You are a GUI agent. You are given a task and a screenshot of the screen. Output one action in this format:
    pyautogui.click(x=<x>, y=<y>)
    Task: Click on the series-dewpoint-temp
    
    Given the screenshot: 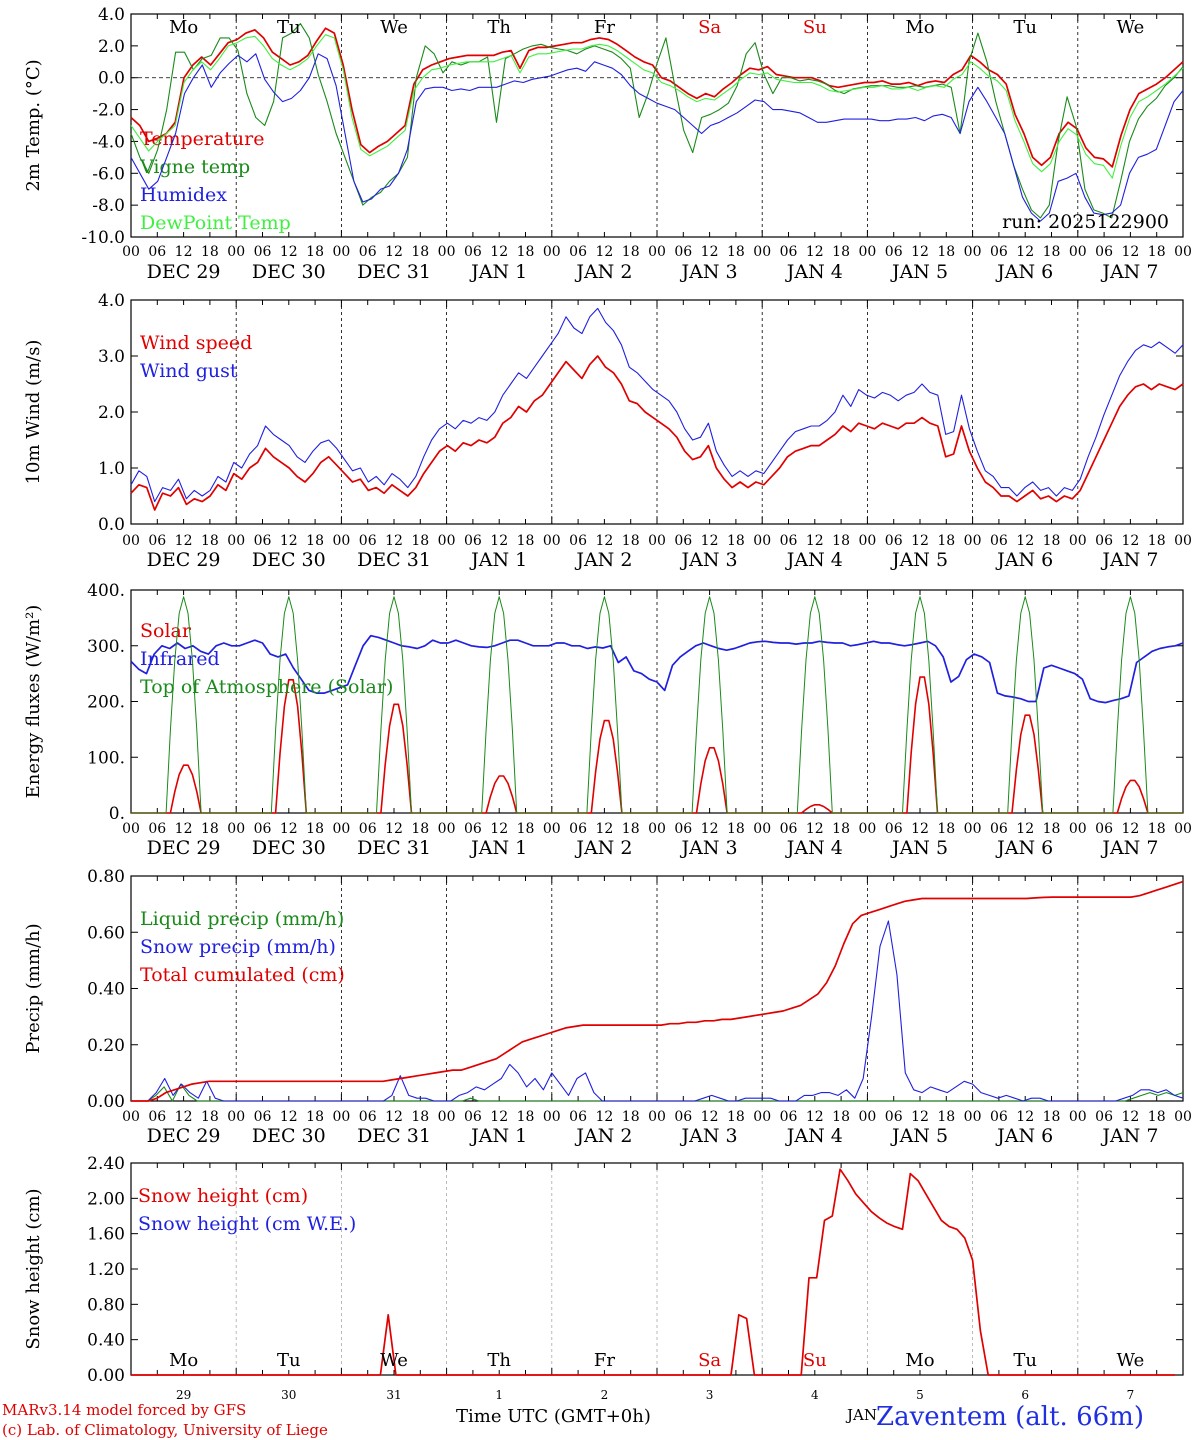 What is the action you would take?
    pyautogui.click(x=657, y=106)
    